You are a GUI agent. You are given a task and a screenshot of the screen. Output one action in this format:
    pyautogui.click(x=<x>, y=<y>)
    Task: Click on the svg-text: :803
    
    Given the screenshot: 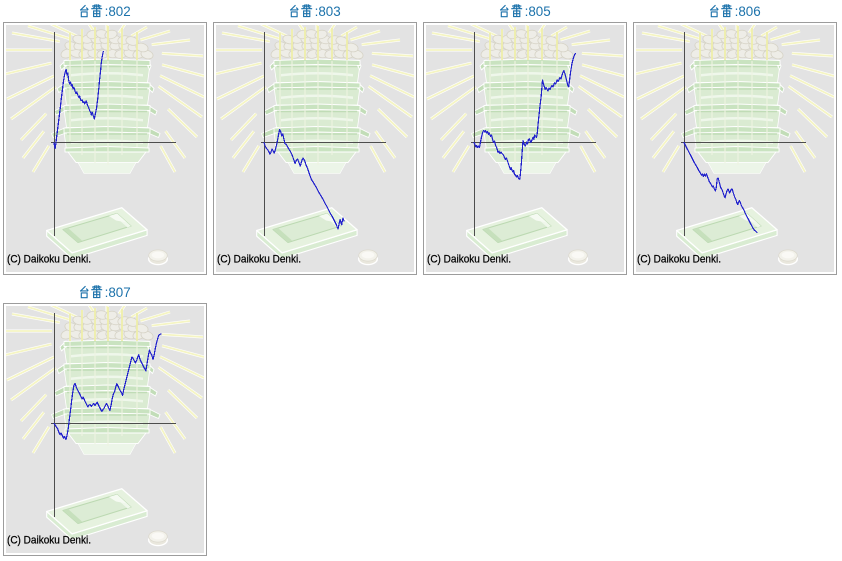 What is the action you would take?
    pyautogui.click(x=328, y=11)
    